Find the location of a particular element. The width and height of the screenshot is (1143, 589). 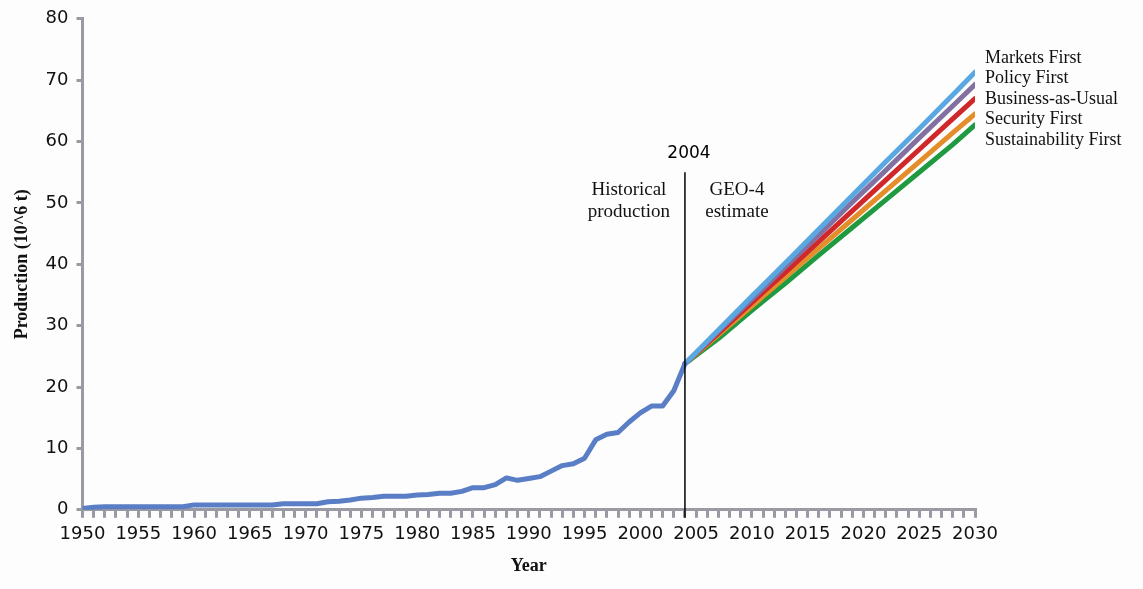

x-tick-label: 1950 is located at coordinates (82, 533).